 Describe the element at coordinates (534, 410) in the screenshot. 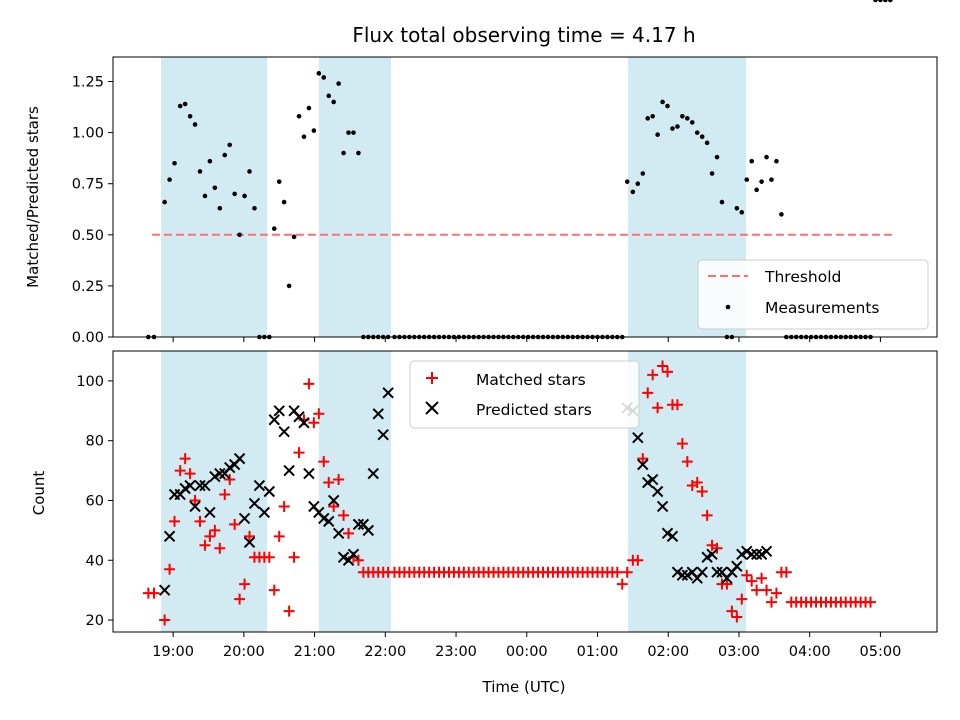

I see `legend-predicted-label: Predicted stars` at that location.